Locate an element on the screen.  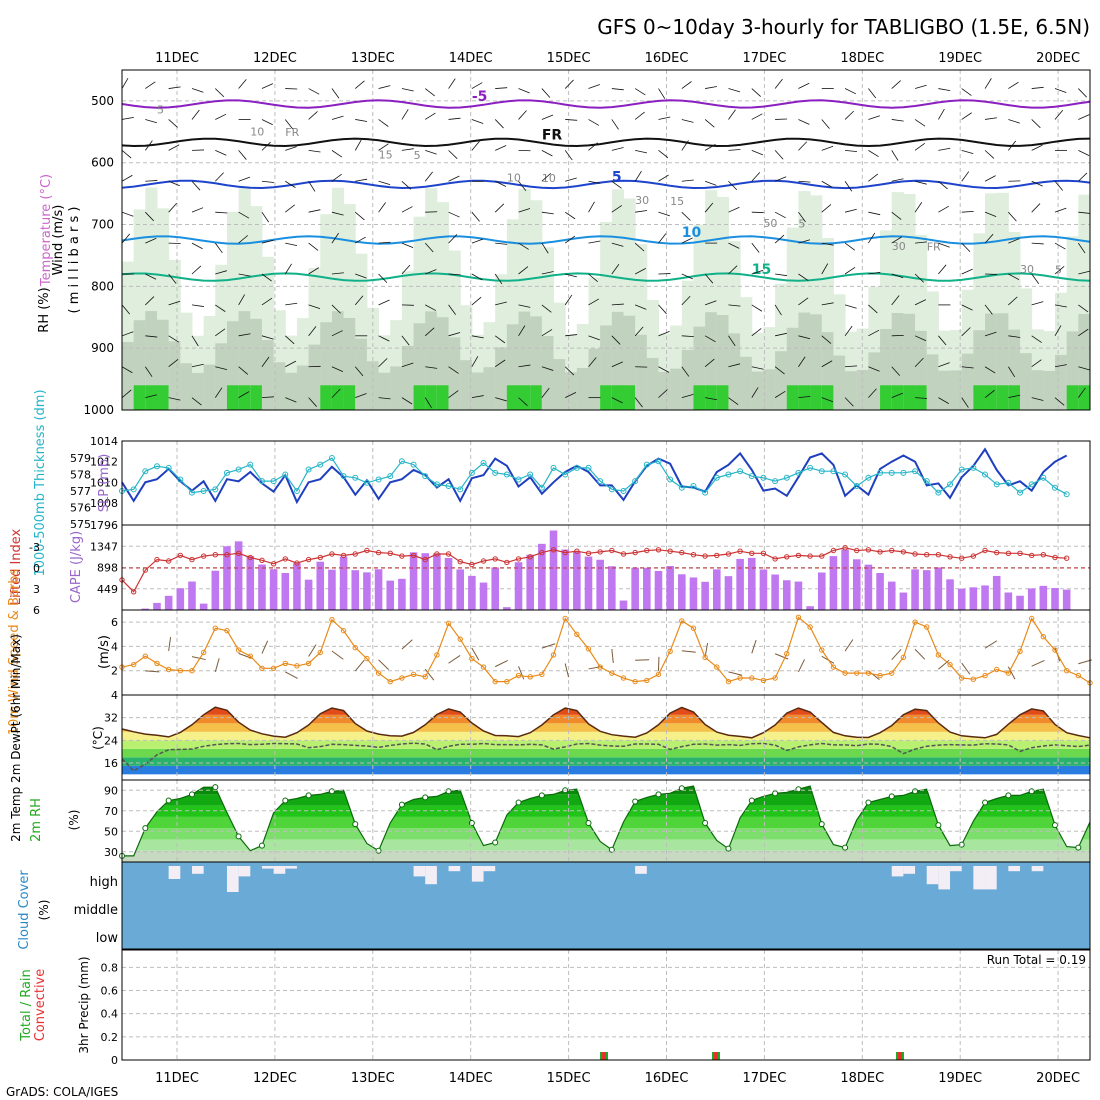
wind-speed-line is located at coordinates (606, 650).